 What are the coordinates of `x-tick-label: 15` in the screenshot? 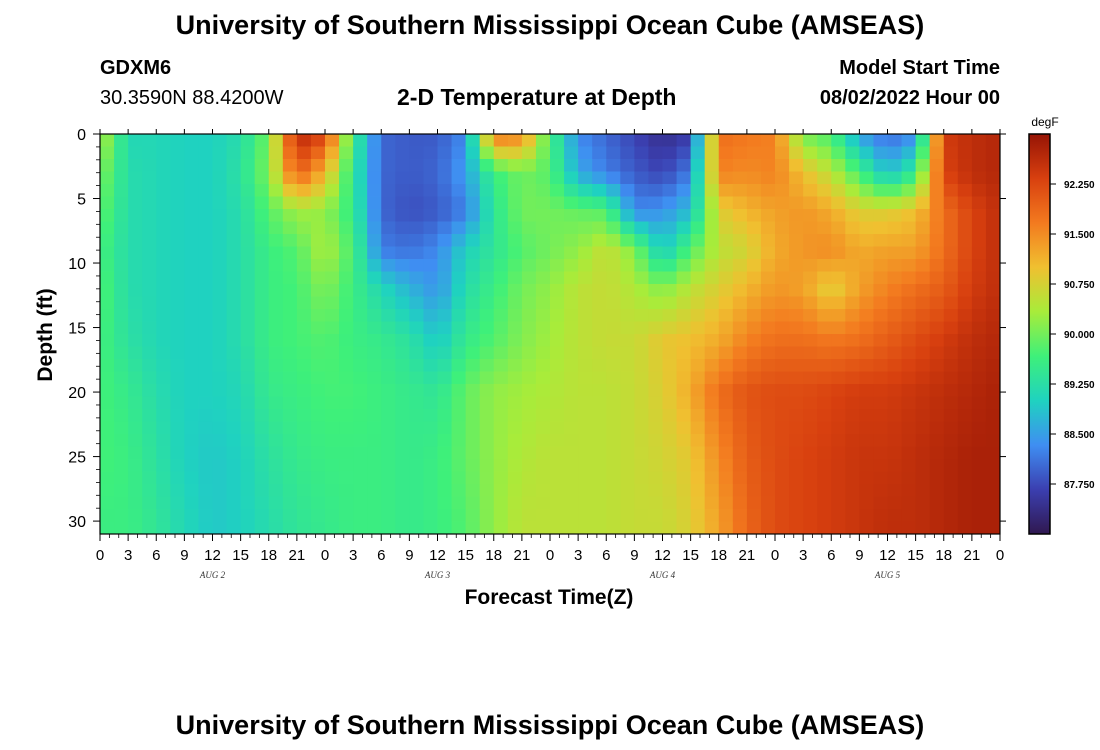 It's located at (690, 555).